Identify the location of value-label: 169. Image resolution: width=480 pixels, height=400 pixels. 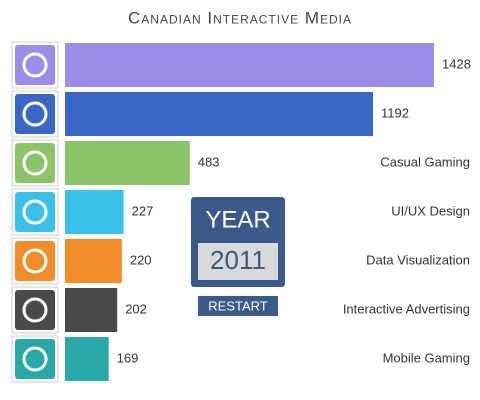
(128, 357).